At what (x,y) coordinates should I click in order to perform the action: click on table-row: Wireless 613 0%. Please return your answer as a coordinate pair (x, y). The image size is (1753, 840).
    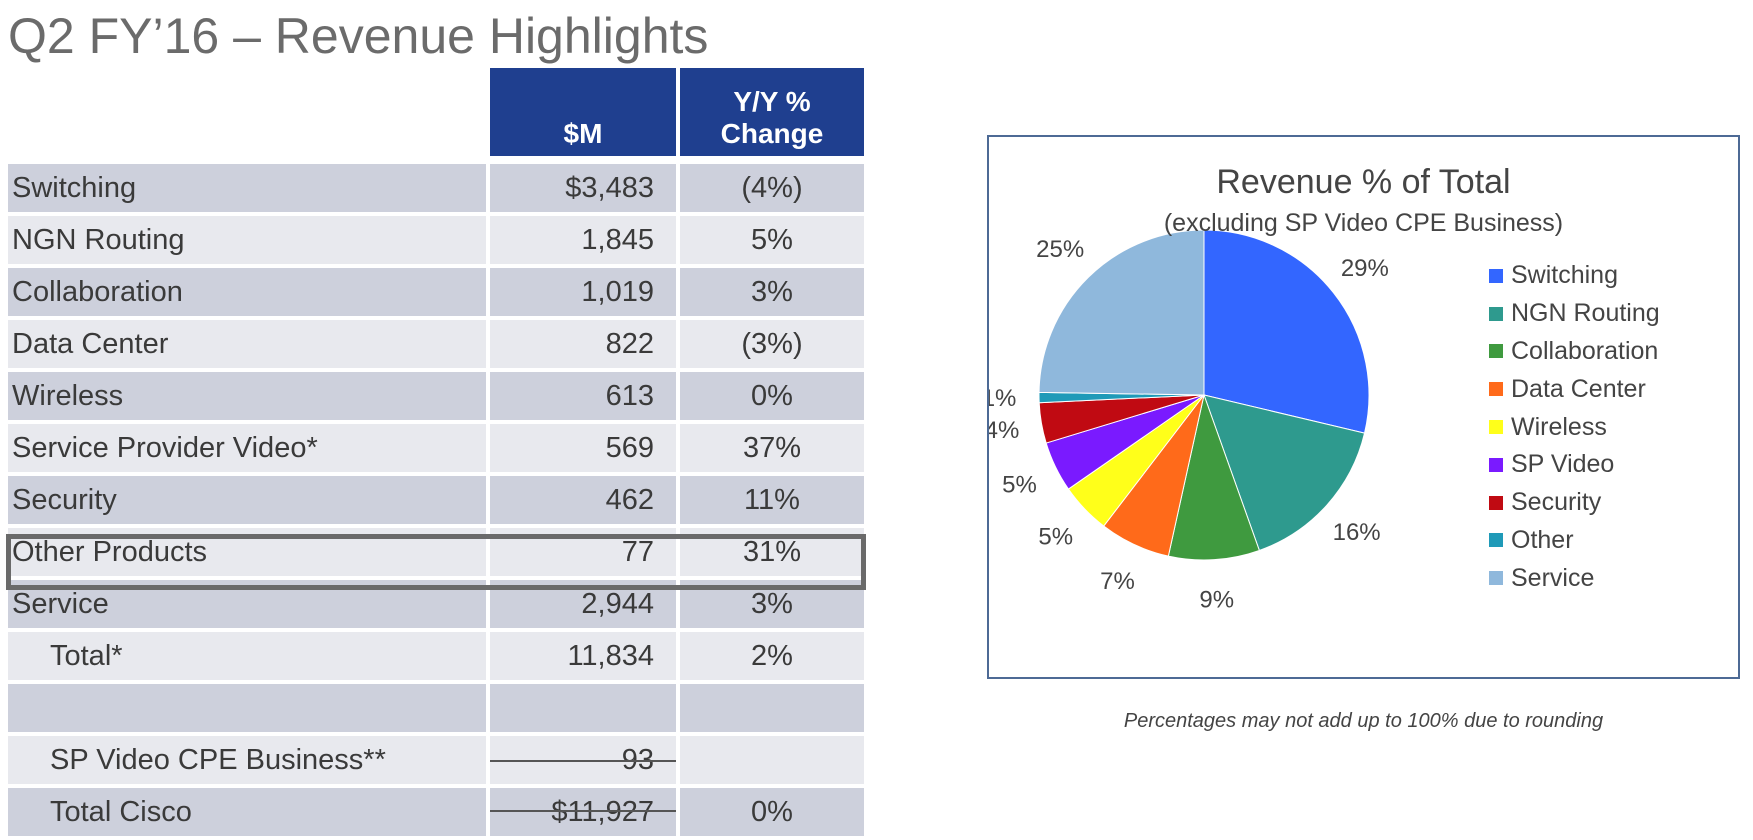
    Looking at the image, I should click on (436, 398).